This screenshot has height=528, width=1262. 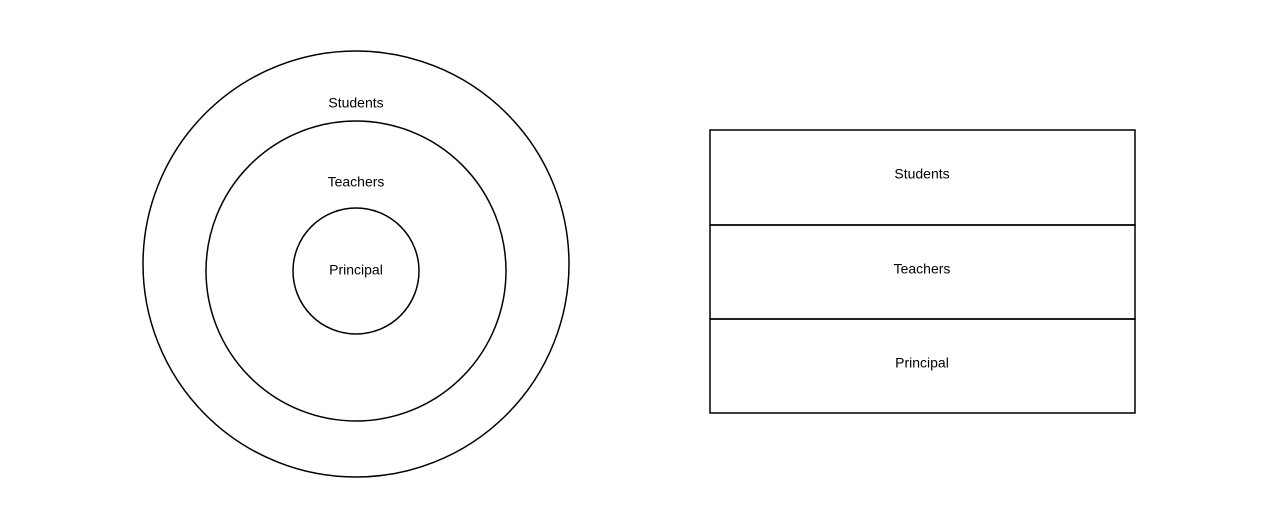 I want to click on inner-circle-label: Principal, so click(x=356, y=270).